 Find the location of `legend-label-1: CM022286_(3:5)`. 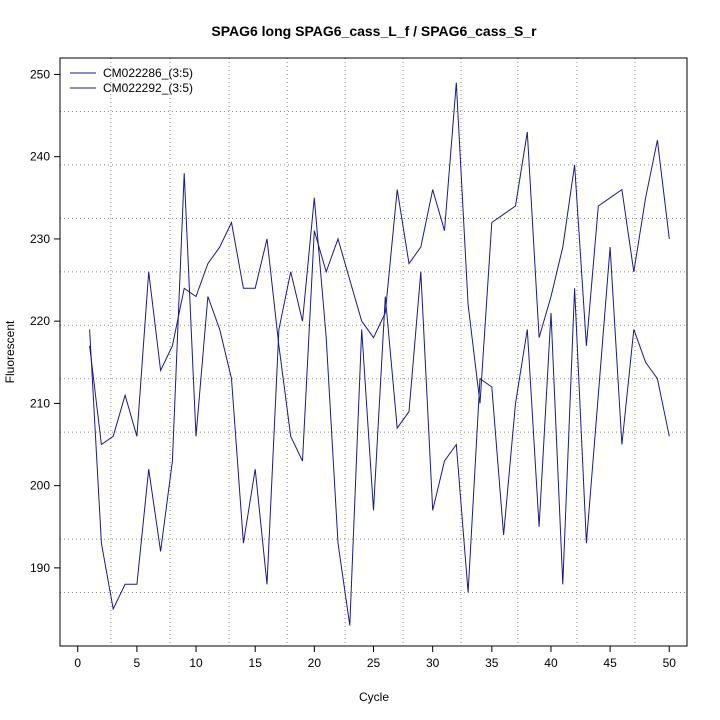

legend-label-1: CM022286_(3:5) is located at coordinates (148, 73).